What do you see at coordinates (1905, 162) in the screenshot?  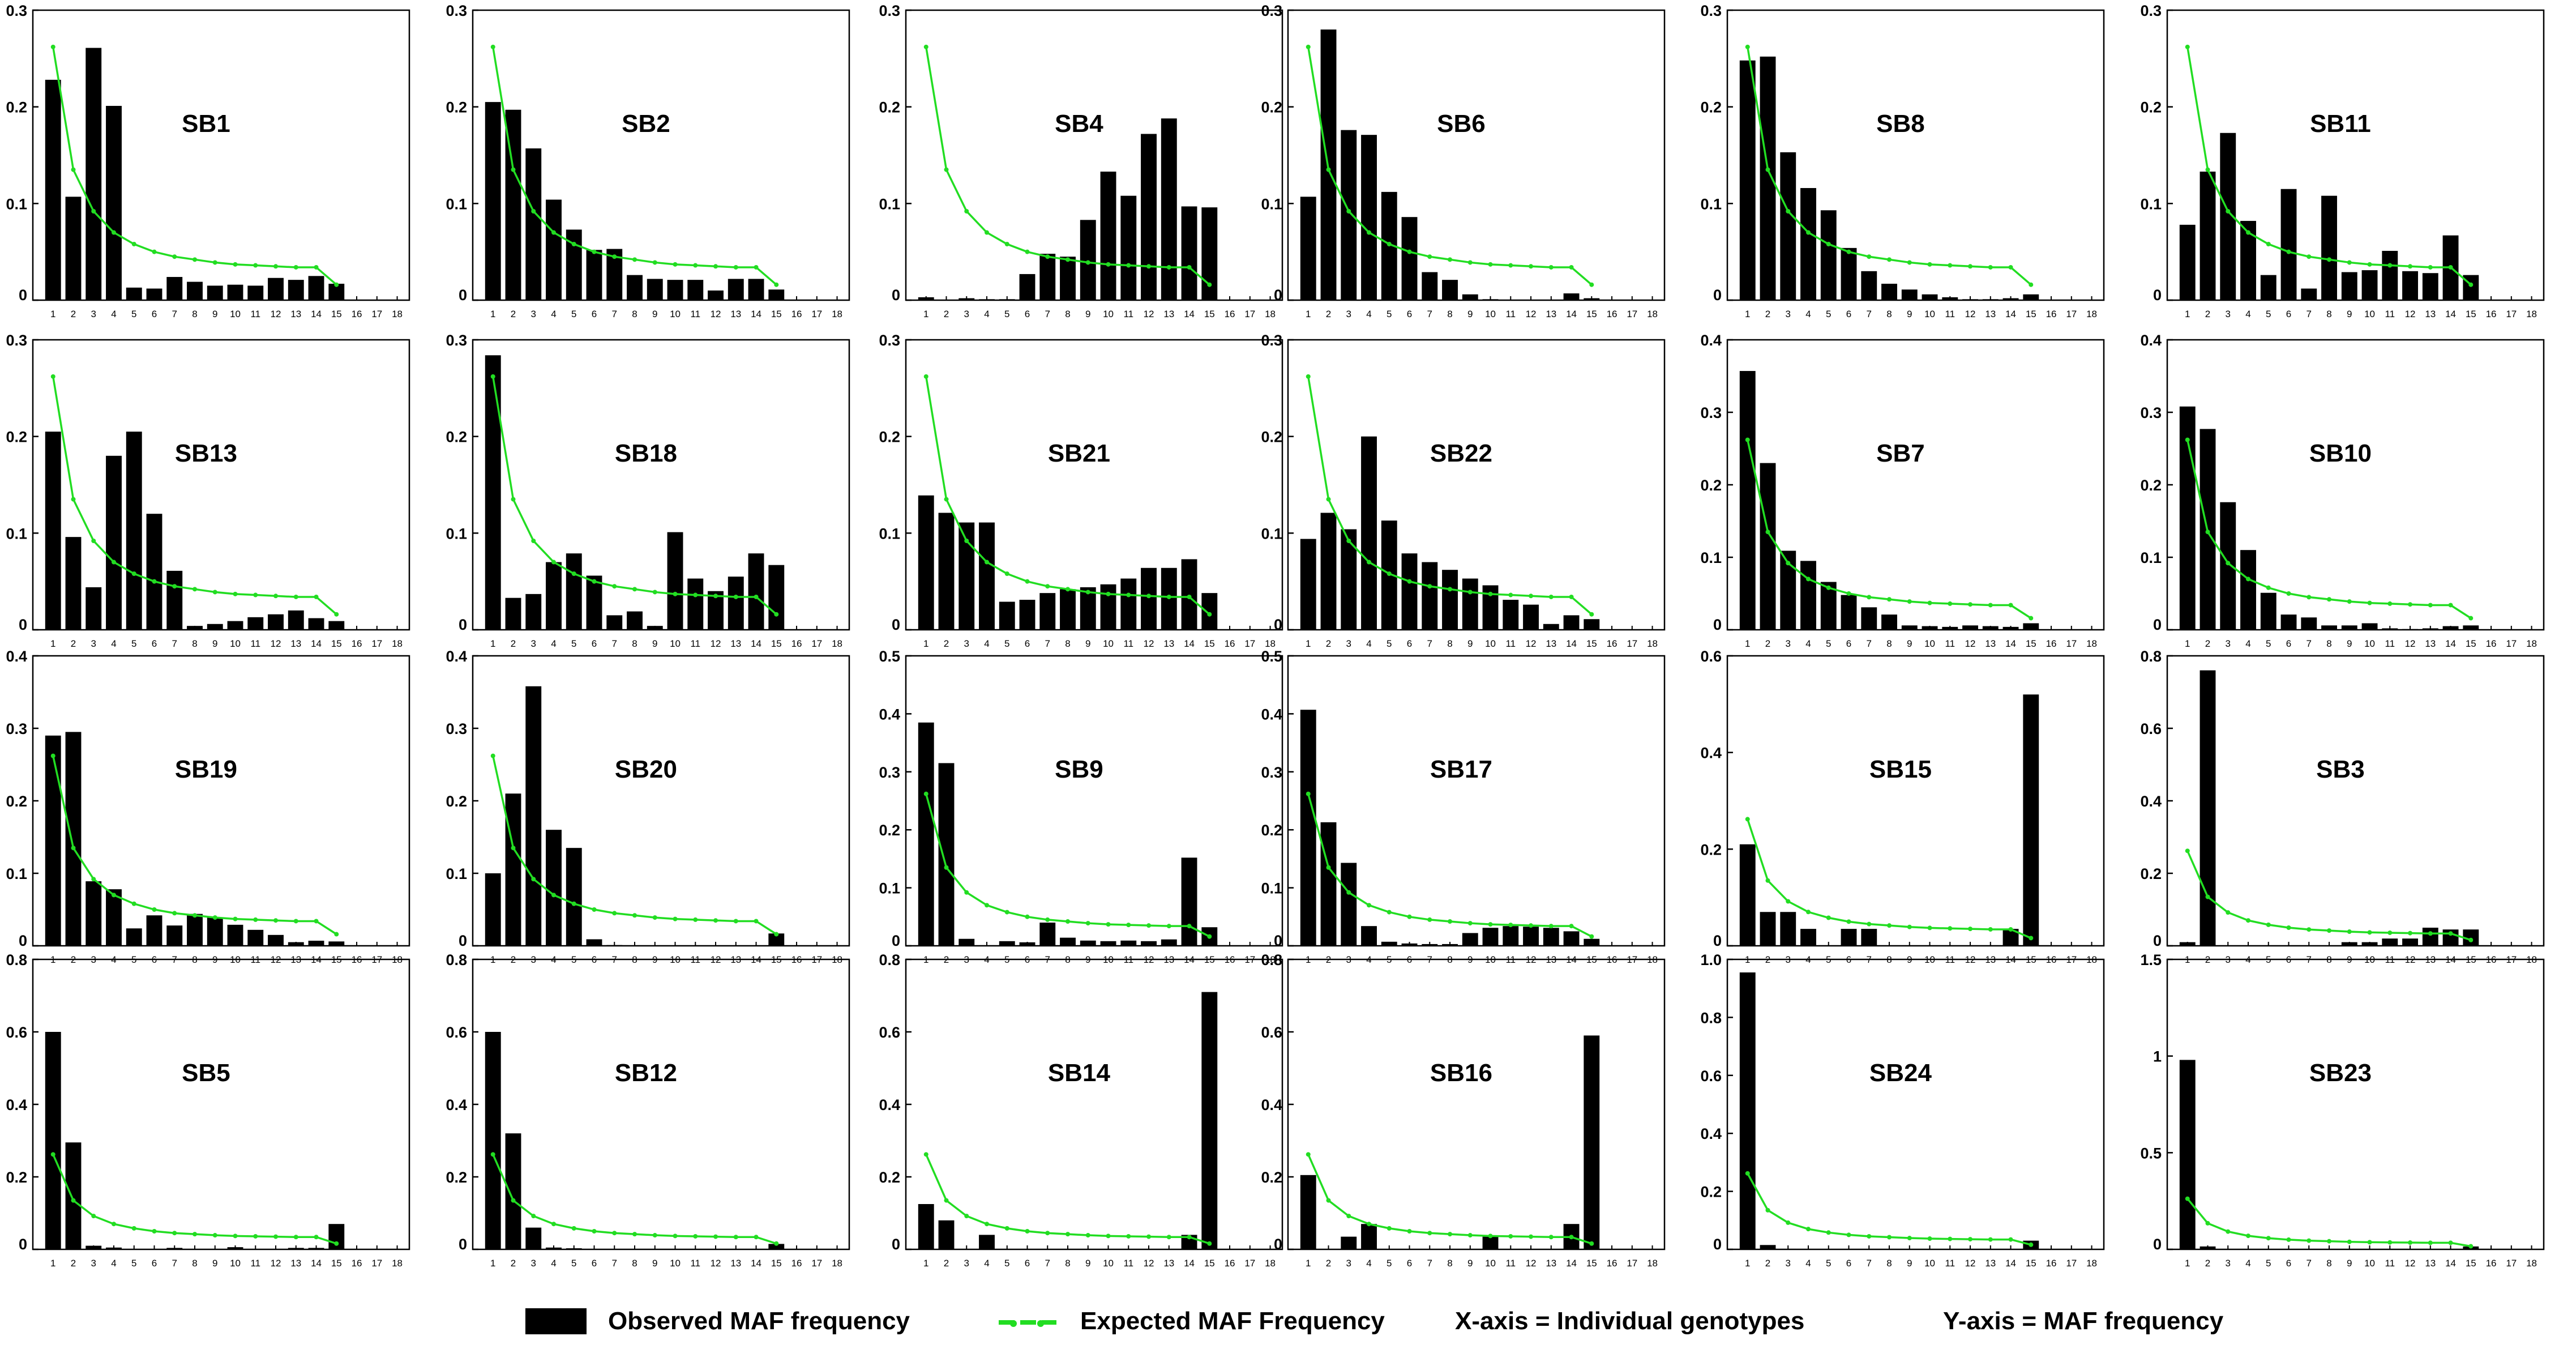 I see `panel-sb8: 0 0.1 0.2 0.3 1 2 3 4 5 6 7 8 9 10 11 12 13 14 15 16 17 18 SB8` at bounding box center [1905, 162].